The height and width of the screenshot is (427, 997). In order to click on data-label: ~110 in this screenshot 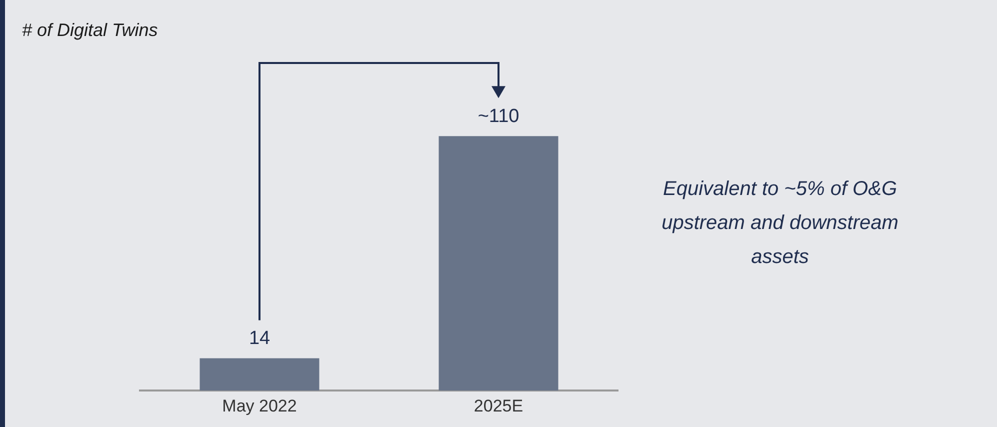, I will do `click(499, 116)`.